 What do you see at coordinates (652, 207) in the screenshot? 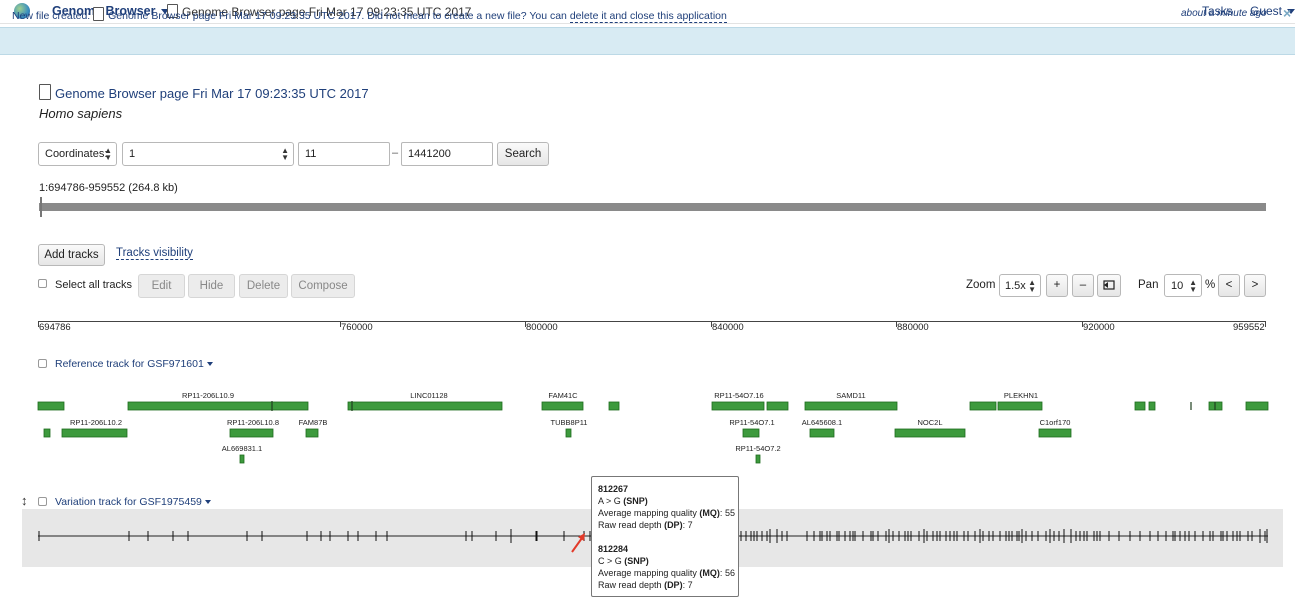
I see `chromosome-overview-bar` at bounding box center [652, 207].